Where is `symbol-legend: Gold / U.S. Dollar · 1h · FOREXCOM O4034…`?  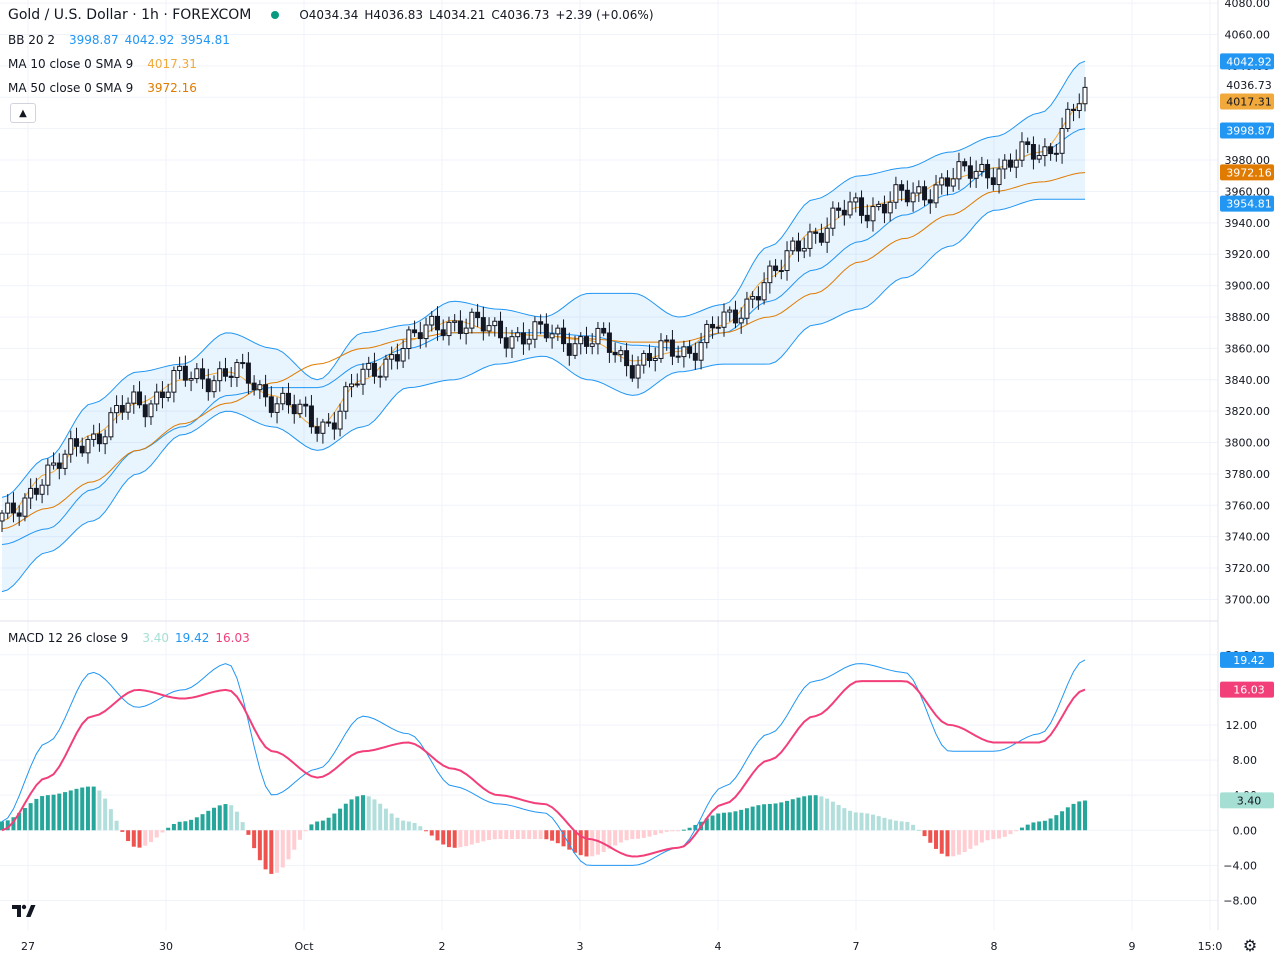 symbol-legend: Gold / U.S. Dollar · 1h · FOREXCOM O4034… is located at coordinates (331, 15).